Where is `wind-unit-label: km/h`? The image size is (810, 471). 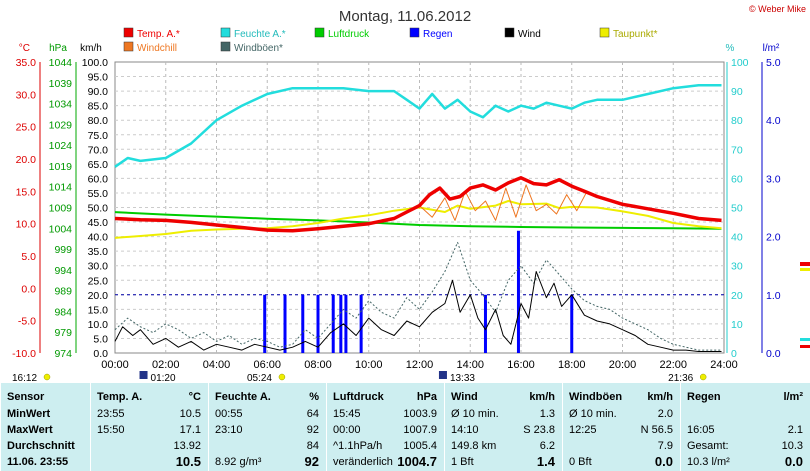 wind-unit-label: km/h is located at coordinates (91, 48).